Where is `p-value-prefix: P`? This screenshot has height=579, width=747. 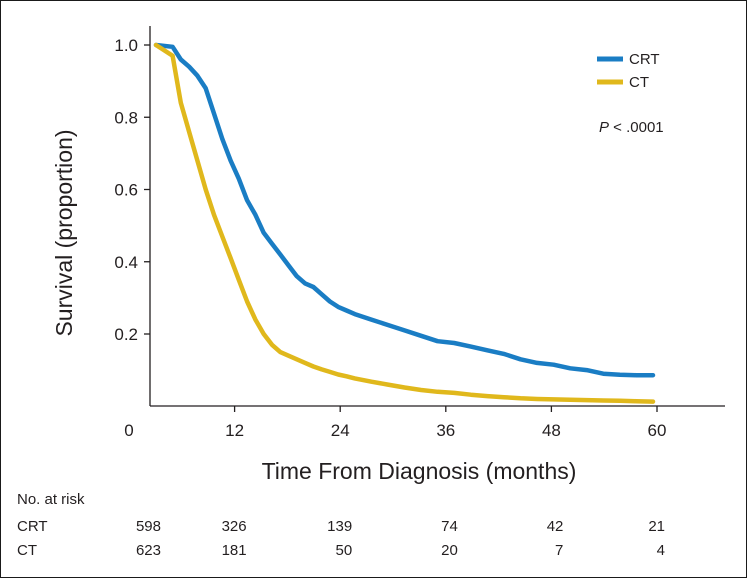
p-value-prefix: P is located at coordinates (604, 127).